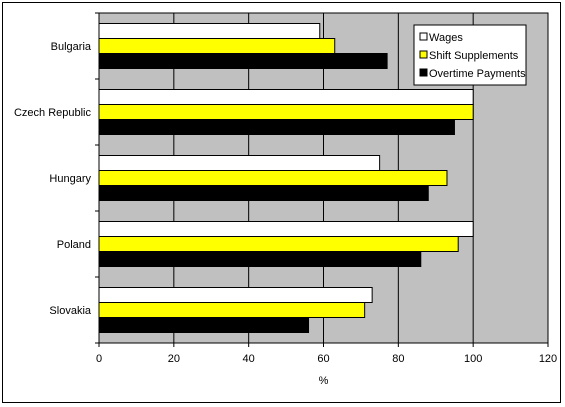  I want to click on x-tick-labels: 0 20 40 60 80 100 120, so click(326, 359).